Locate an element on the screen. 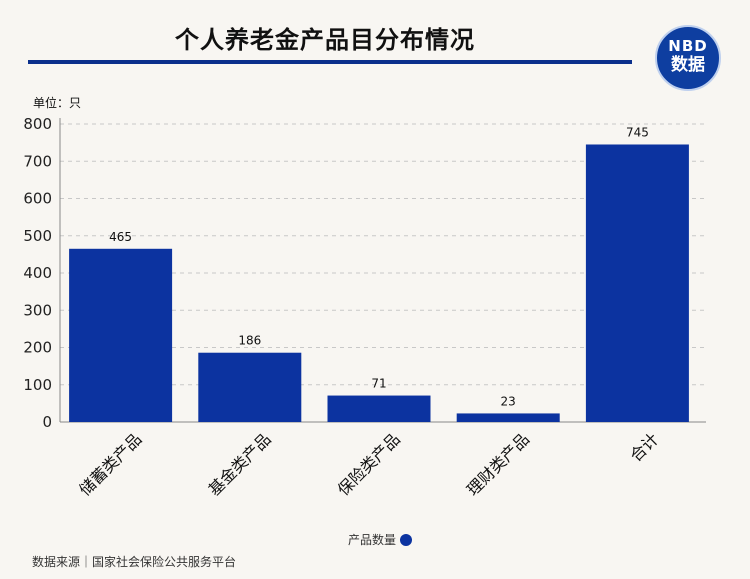  y-tick-label: 700 is located at coordinates (37, 161).